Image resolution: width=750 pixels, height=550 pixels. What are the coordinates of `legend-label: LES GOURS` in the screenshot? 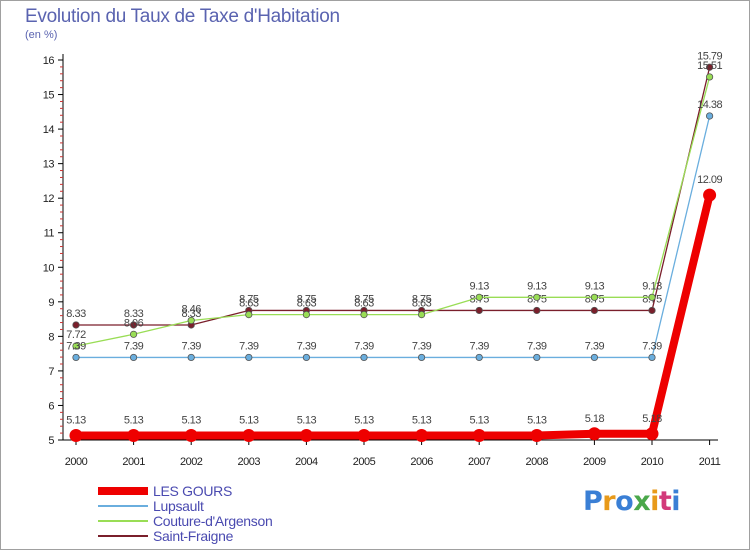 It's located at (192, 490).